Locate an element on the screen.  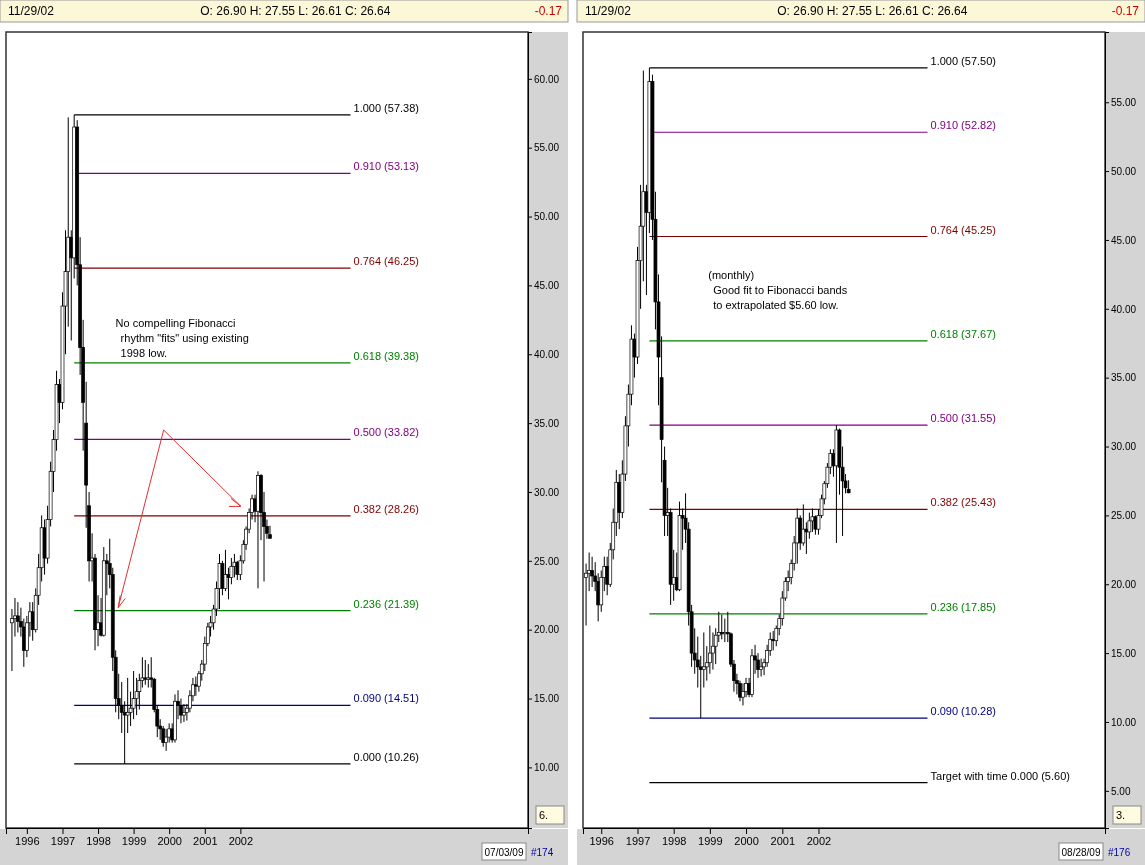
ref-line-label: 0.236 (17.85) is located at coordinates (963, 606).